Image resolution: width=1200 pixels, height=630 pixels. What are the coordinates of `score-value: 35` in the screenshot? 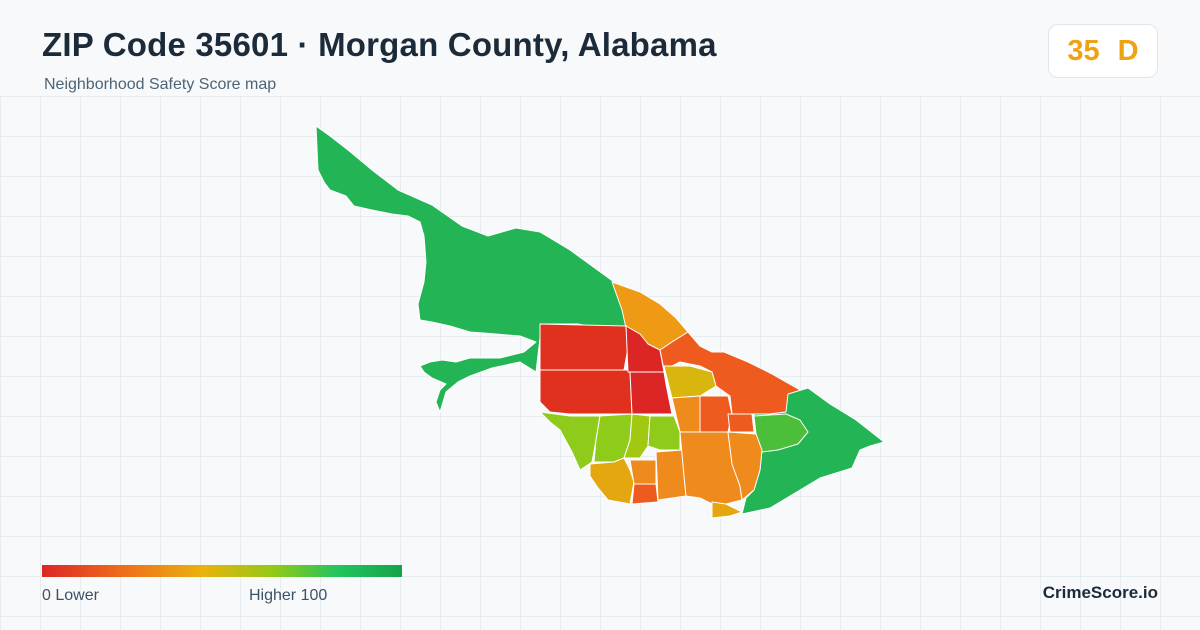 It's located at (1083, 50).